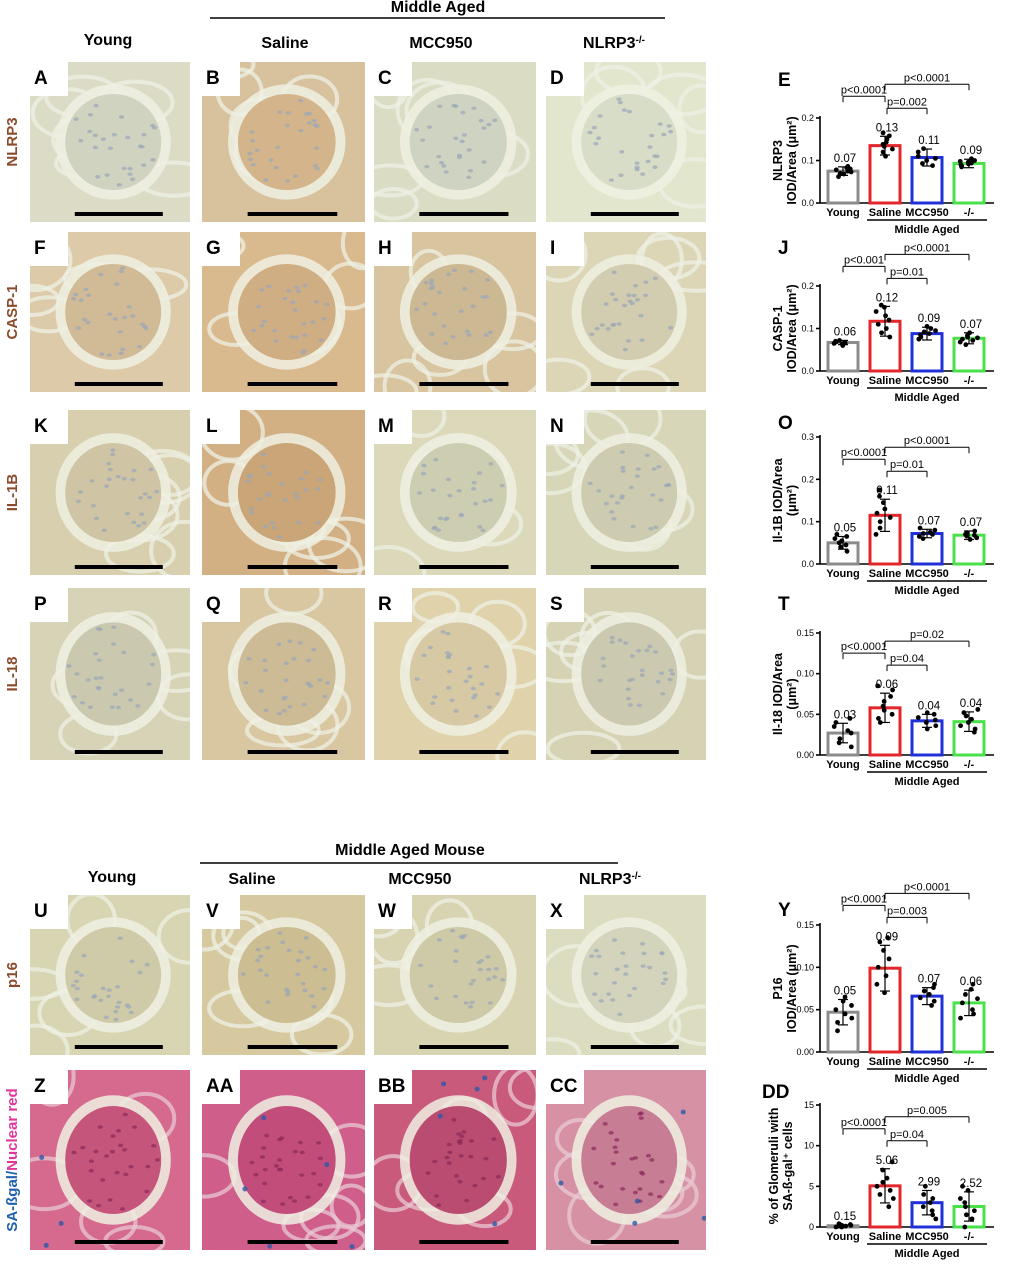 The width and height of the screenshot is (1020, 1270). I want to click on value-label: 0.07, so click(971, 523).